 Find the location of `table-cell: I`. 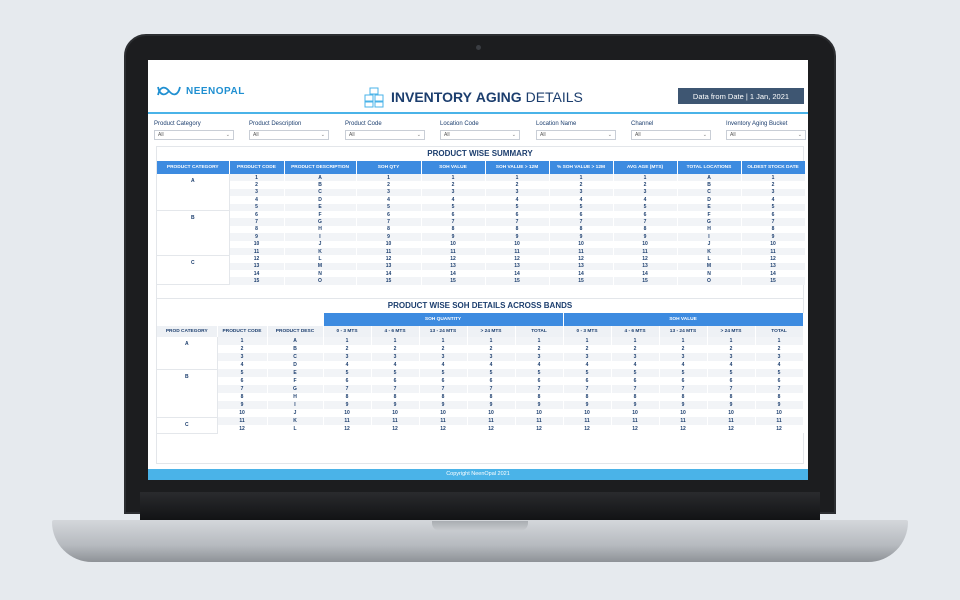

table-cell: I is located at coordinates (709, 237).